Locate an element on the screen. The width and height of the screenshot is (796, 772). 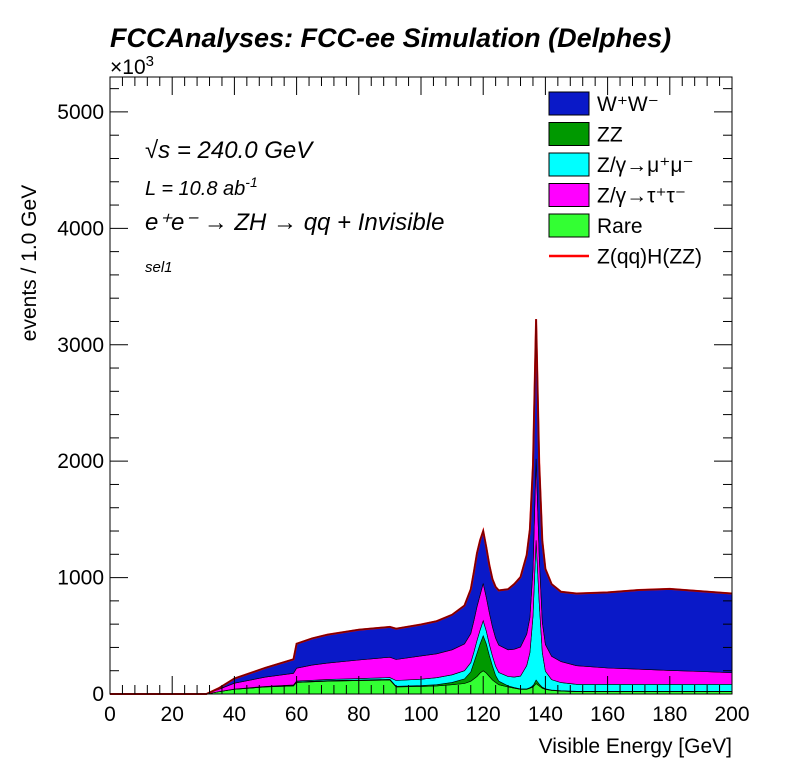
legend-label: Z(qq)H(ZZ) is located at coordinates (649, 257).